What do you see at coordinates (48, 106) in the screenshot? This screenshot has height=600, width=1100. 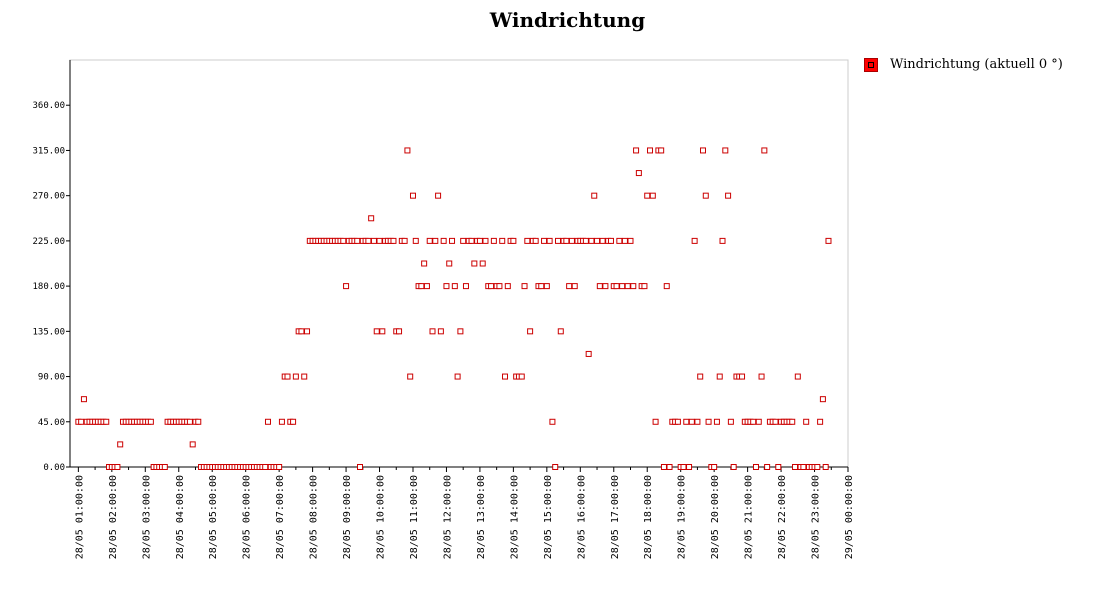 I see `y-tick-label: 360.00` at bounding box center [48, 106].